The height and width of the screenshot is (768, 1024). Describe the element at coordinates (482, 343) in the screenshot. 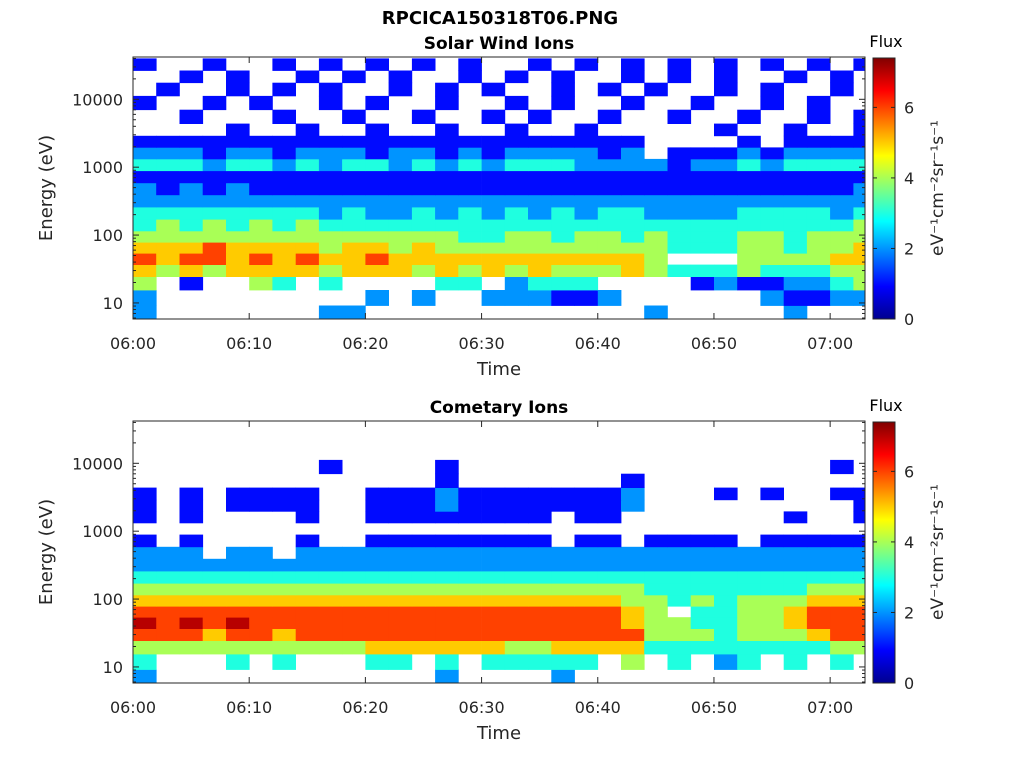

I see `x-tick-label: 06:30` at that location.